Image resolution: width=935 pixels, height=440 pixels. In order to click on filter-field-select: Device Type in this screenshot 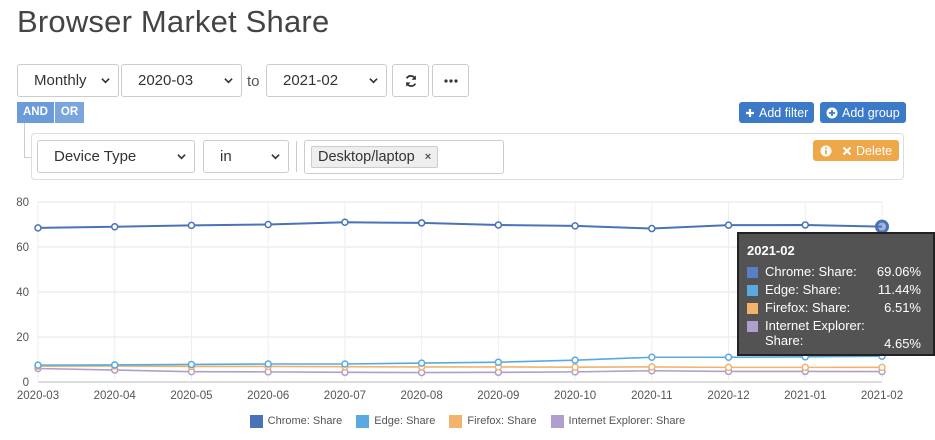, I will do `click(116, 156)`.